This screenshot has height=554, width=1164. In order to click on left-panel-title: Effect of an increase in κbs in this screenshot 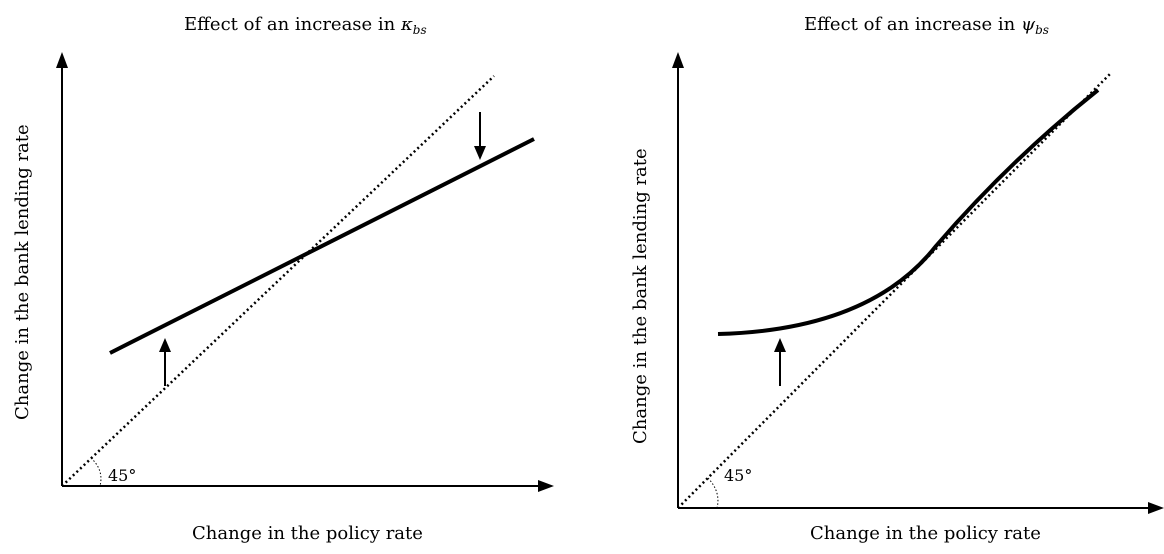, I will do `click(305, 25)`.